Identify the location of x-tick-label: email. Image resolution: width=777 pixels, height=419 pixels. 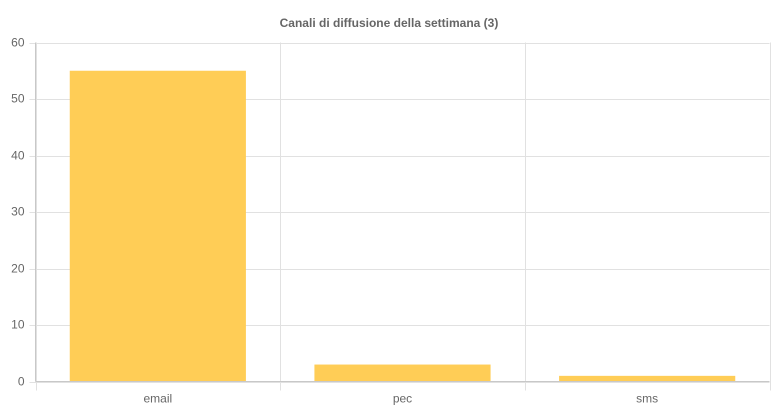
(157, 399).